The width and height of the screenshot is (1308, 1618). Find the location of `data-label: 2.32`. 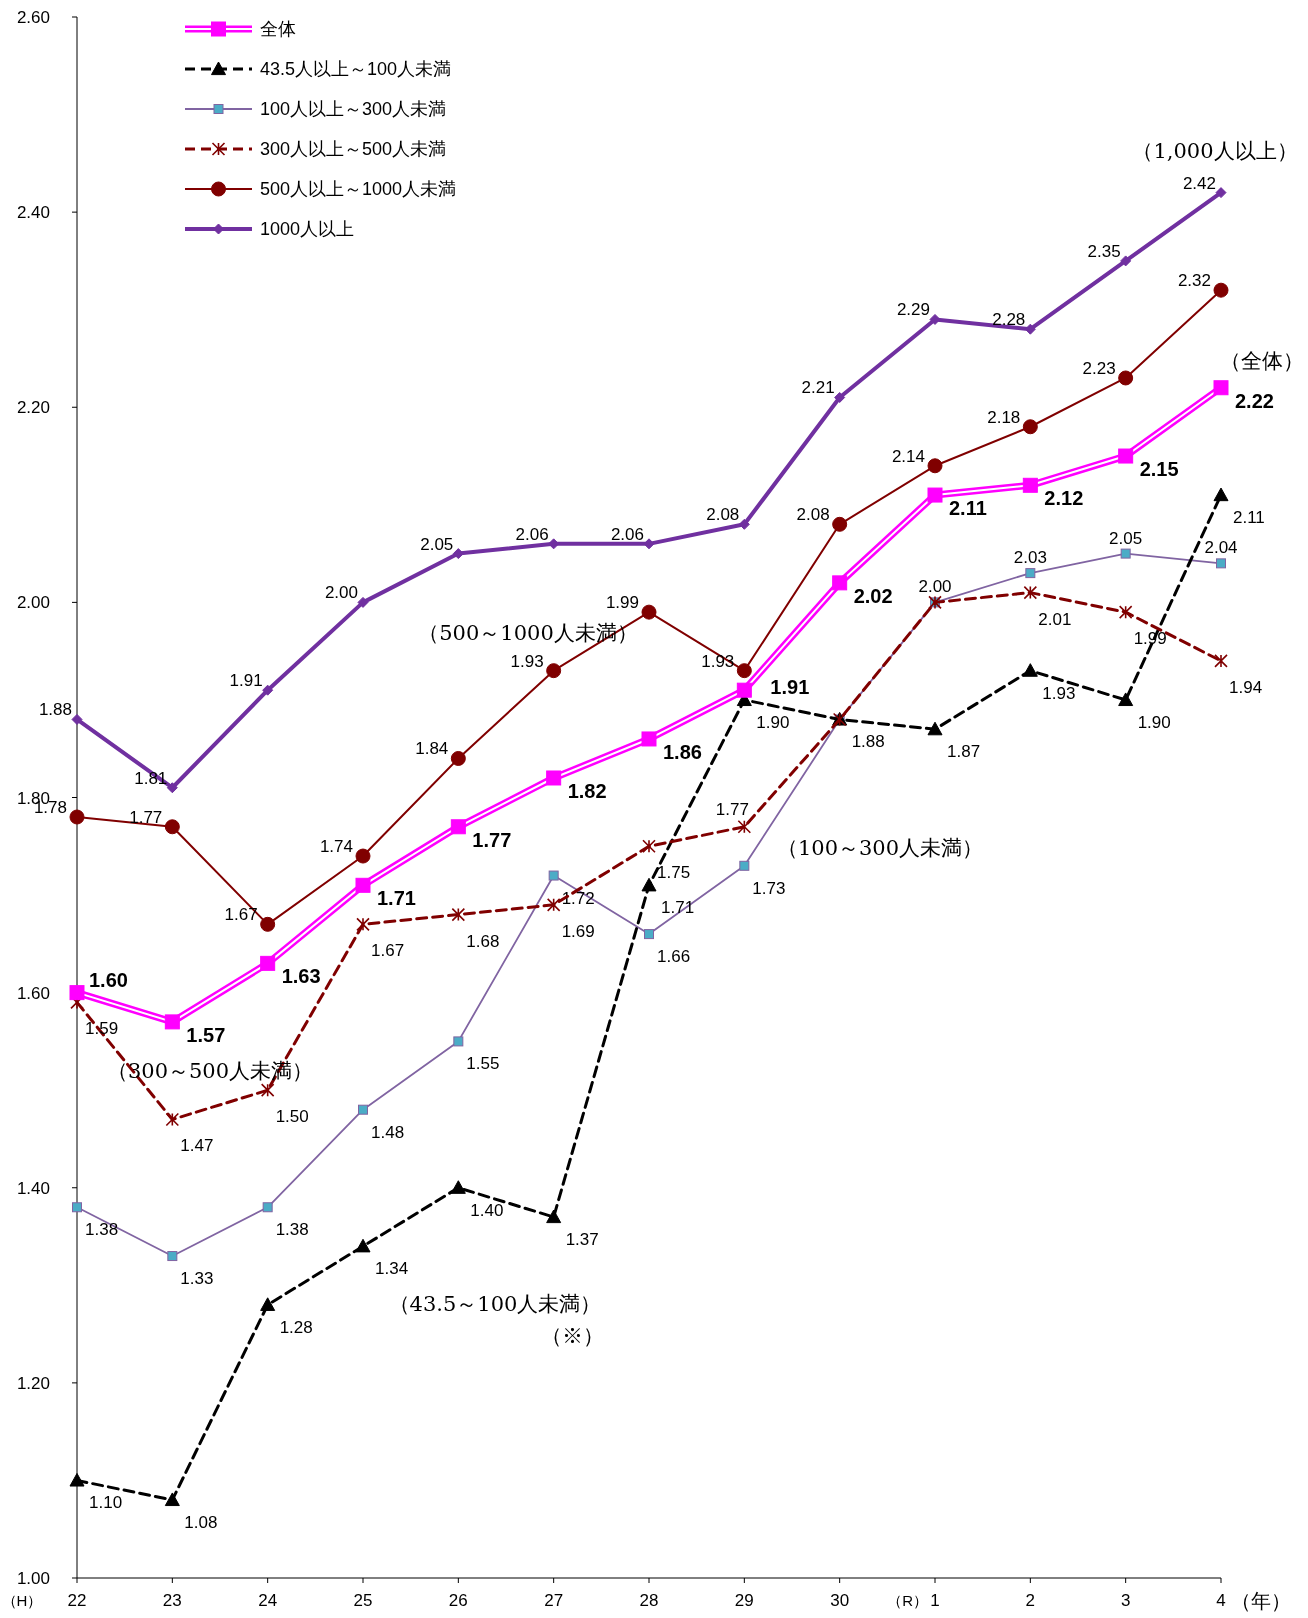

data-label: 2.32 is located at coordinates (1194, 281).